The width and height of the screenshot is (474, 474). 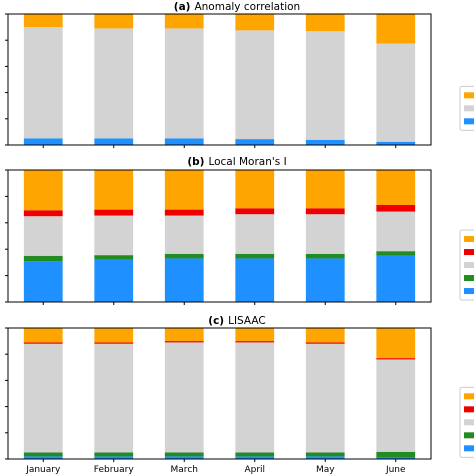 I want to click on panel-a-xticks, so click(x=219, y=146).